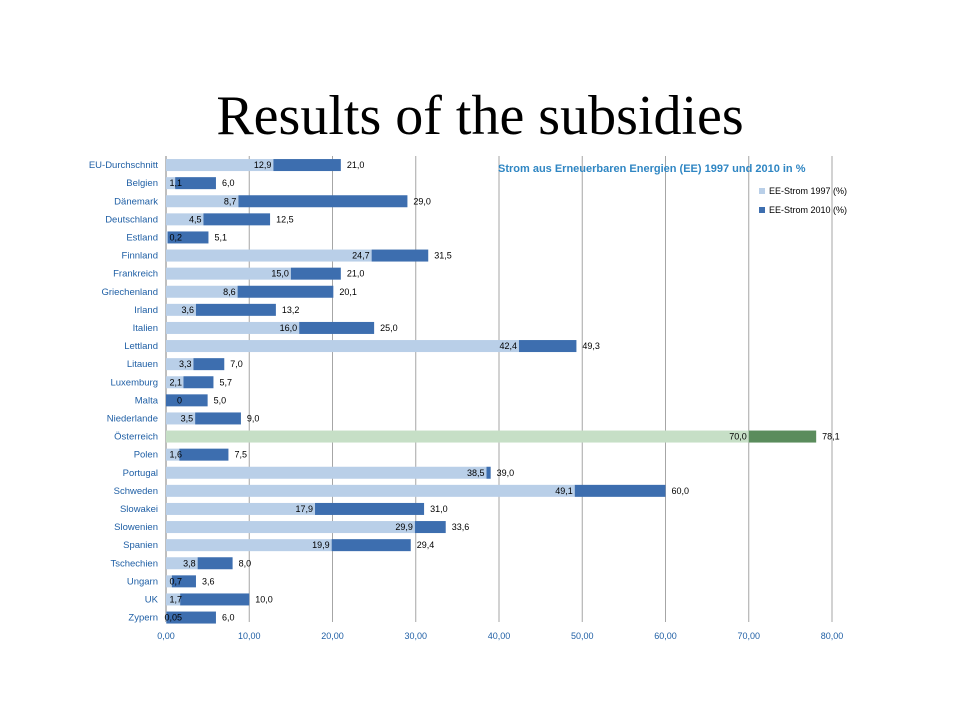 The width and height of the screenshot is (960, 720). What do you see at coordinates (831, 437) in the screenshot?
I see `data-label-2010: 78,1` at bounding box center [831, 437].